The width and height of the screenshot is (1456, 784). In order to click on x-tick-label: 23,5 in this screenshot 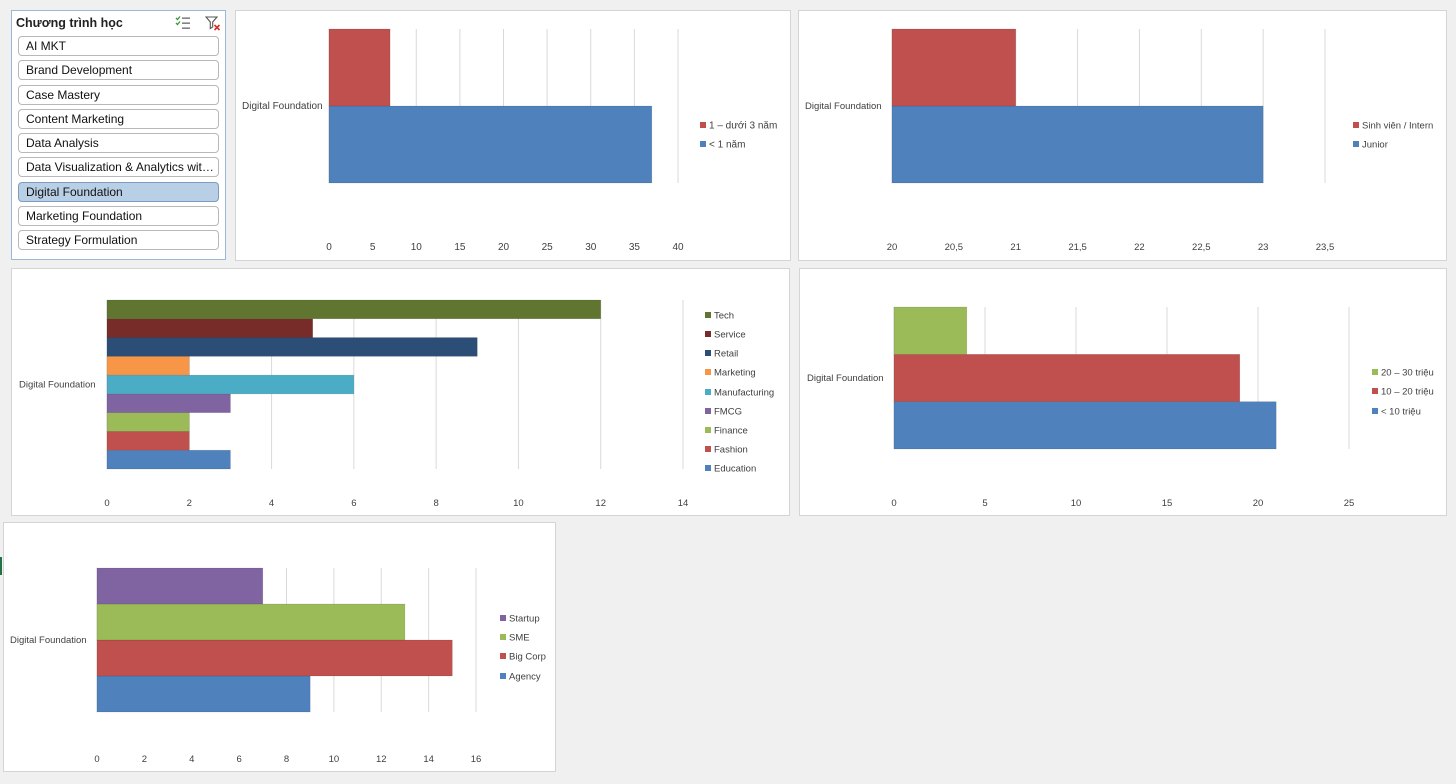, I will do `click(1325, 247)`.